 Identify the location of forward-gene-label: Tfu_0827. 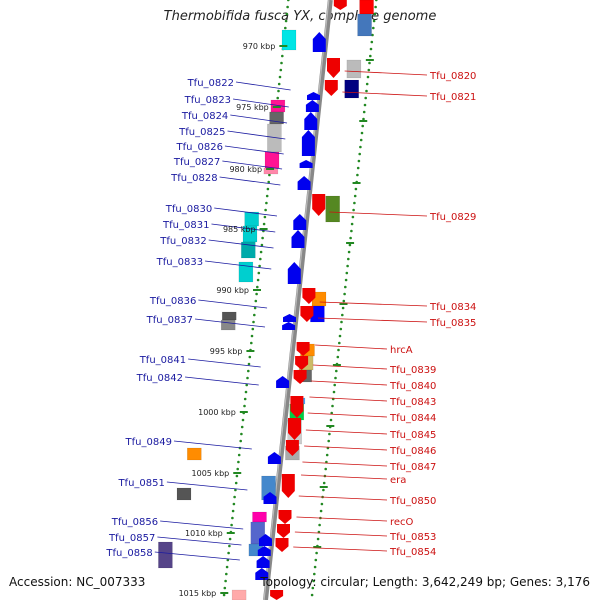
(196, 162).